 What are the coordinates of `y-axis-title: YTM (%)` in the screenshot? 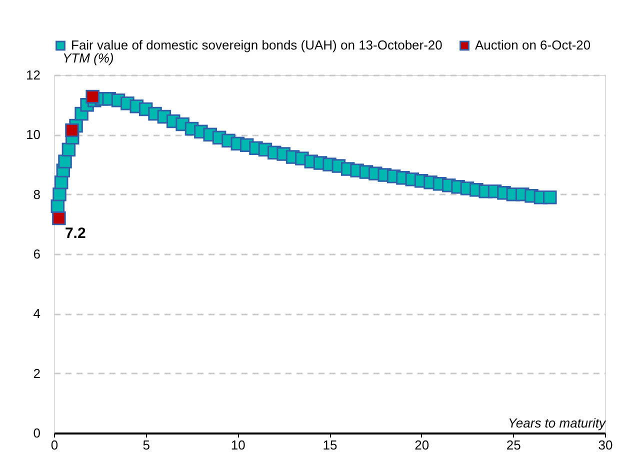 It's located at (88, 58).